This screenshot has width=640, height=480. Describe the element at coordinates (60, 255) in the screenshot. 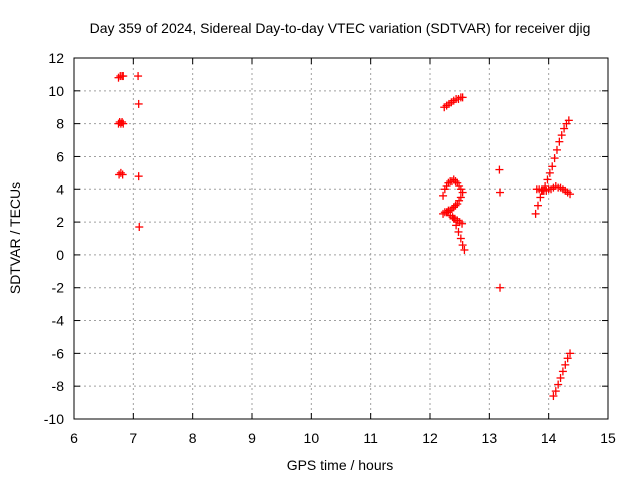

I see `y-tick-label: 0` at that location.